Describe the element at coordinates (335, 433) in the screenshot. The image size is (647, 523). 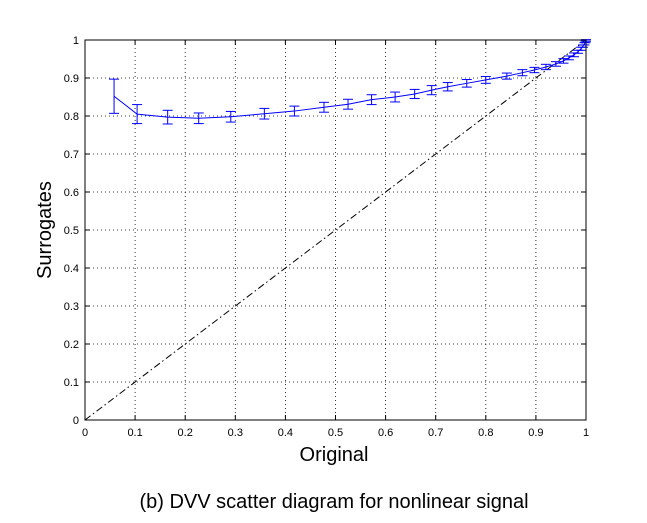
I see `x-tick-label: 0.5` at that location.